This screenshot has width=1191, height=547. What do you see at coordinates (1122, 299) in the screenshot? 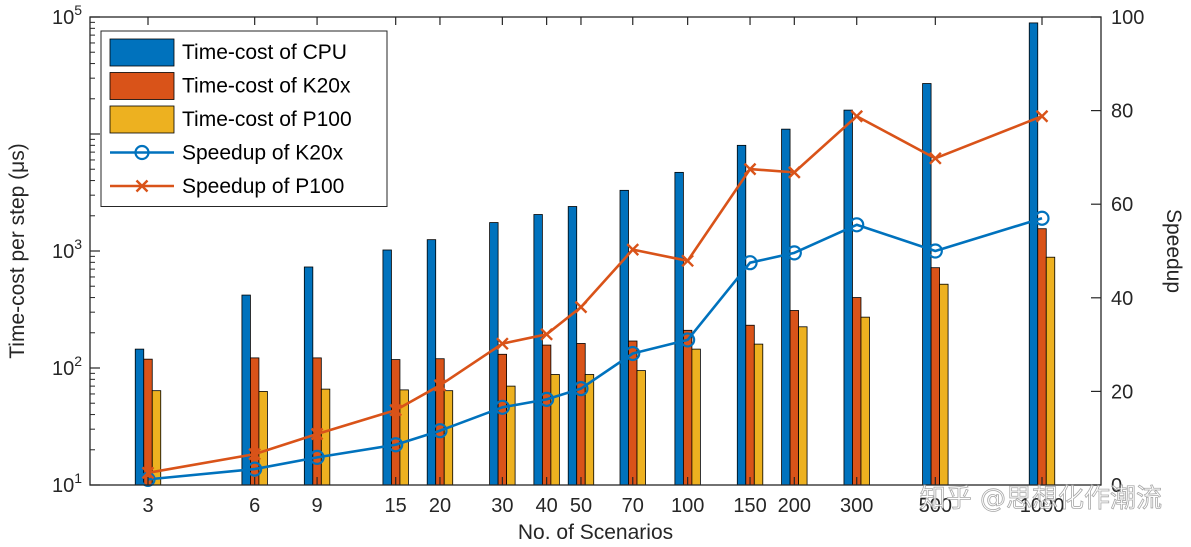
I see `y-right-tick-label-40: 40` at bounding box center [1122, 299].